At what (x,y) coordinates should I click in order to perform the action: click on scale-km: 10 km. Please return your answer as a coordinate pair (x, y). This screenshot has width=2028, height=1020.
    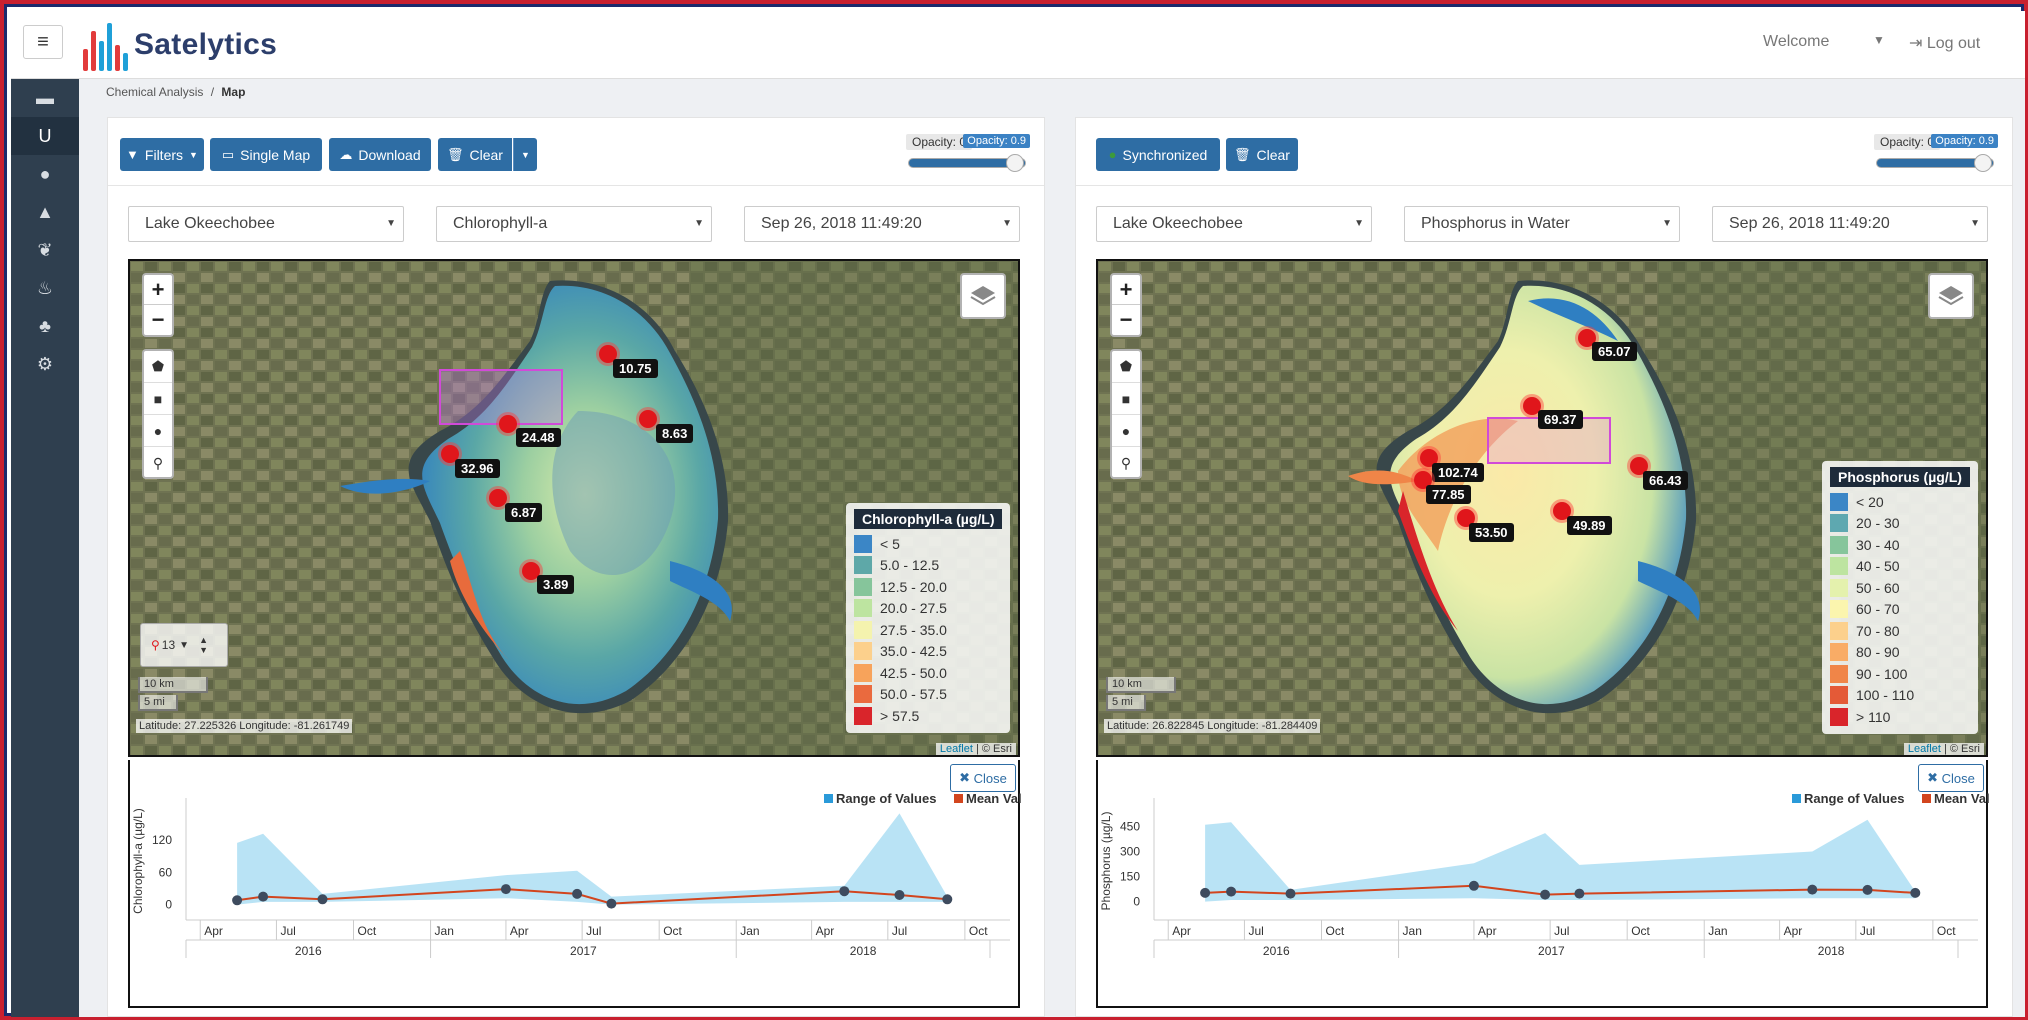
    Looking at the image, I should click on (1141, 685).